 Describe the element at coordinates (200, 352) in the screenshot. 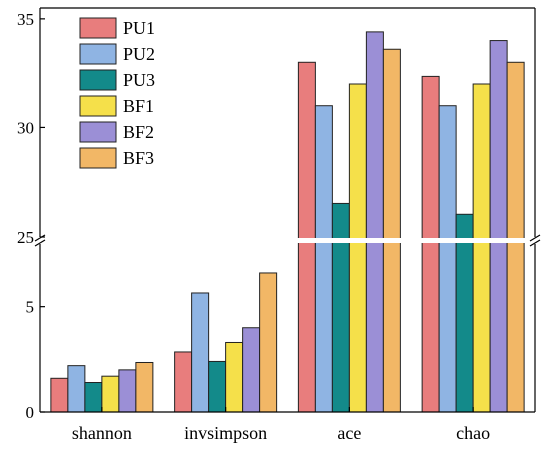

I see `bar-PU2-invsimpson` at that location.